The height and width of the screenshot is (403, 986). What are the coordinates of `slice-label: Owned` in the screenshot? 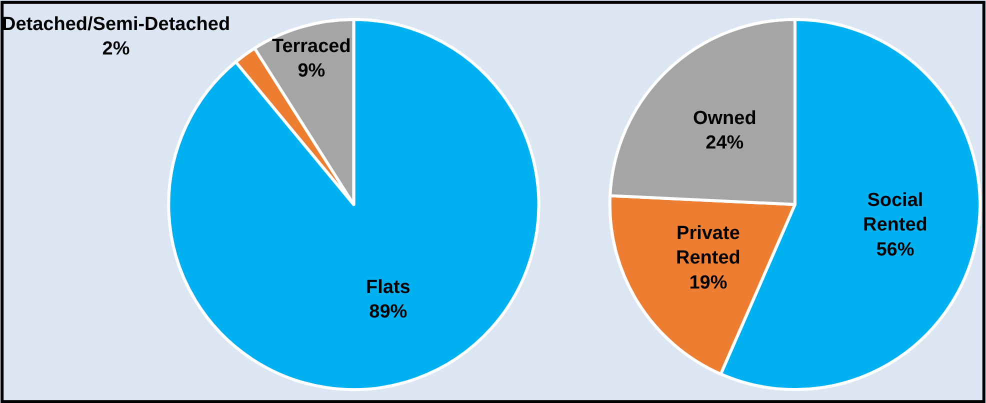 It's located at (724, 118).